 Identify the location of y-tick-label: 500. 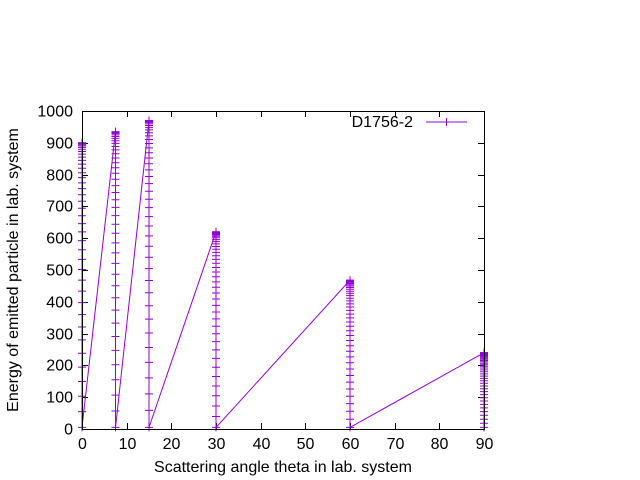
(59, 271).